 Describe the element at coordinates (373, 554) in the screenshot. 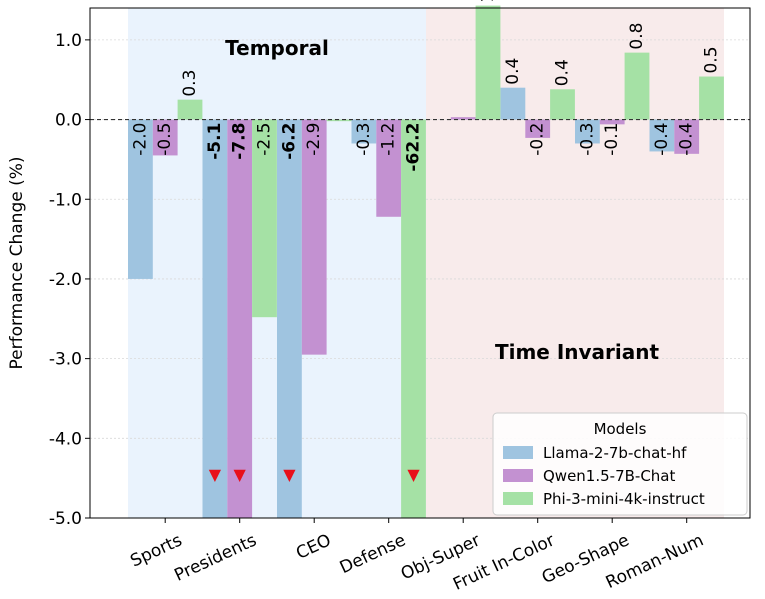

I see `x-tick-label: Defense` at that location.